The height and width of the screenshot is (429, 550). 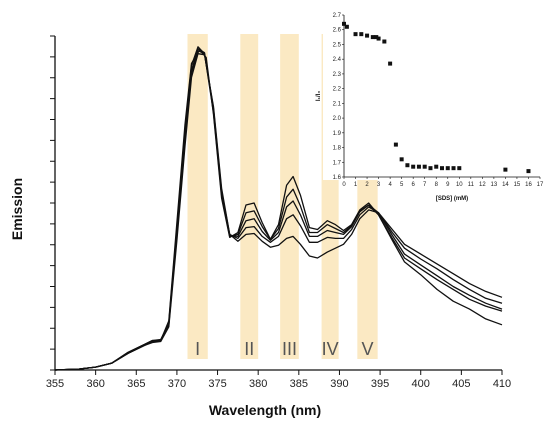 I want to click on inset-xlabel: [SDS] (mM), so click(x=452, y=199).